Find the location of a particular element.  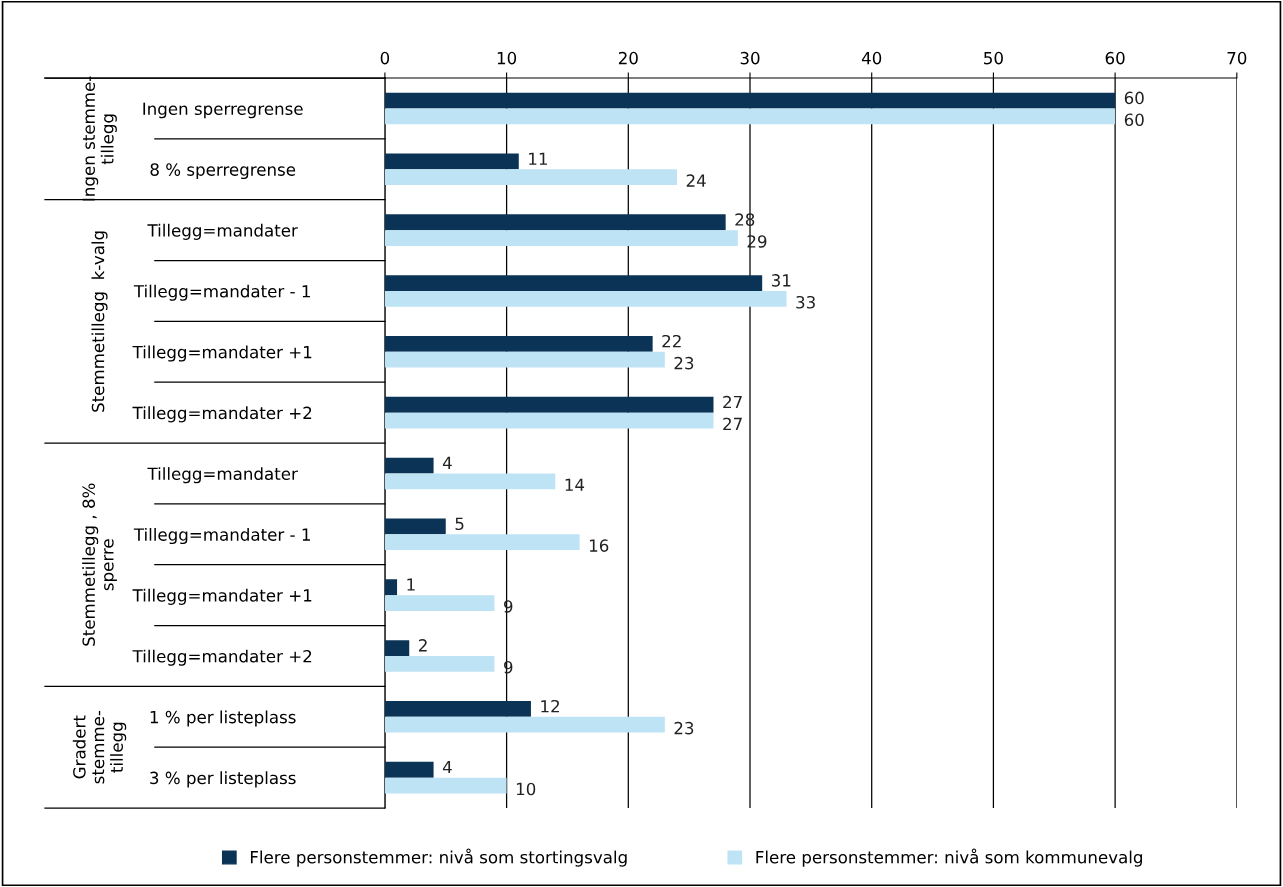

legend-label: Flere personstemmer: nivå som kommunevalg is located at coordinates (949, 857).